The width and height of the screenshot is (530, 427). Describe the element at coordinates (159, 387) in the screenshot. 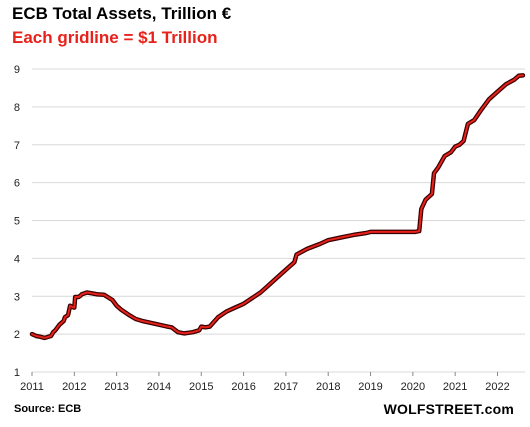

I see `x-tick-label: 2014` at that location.